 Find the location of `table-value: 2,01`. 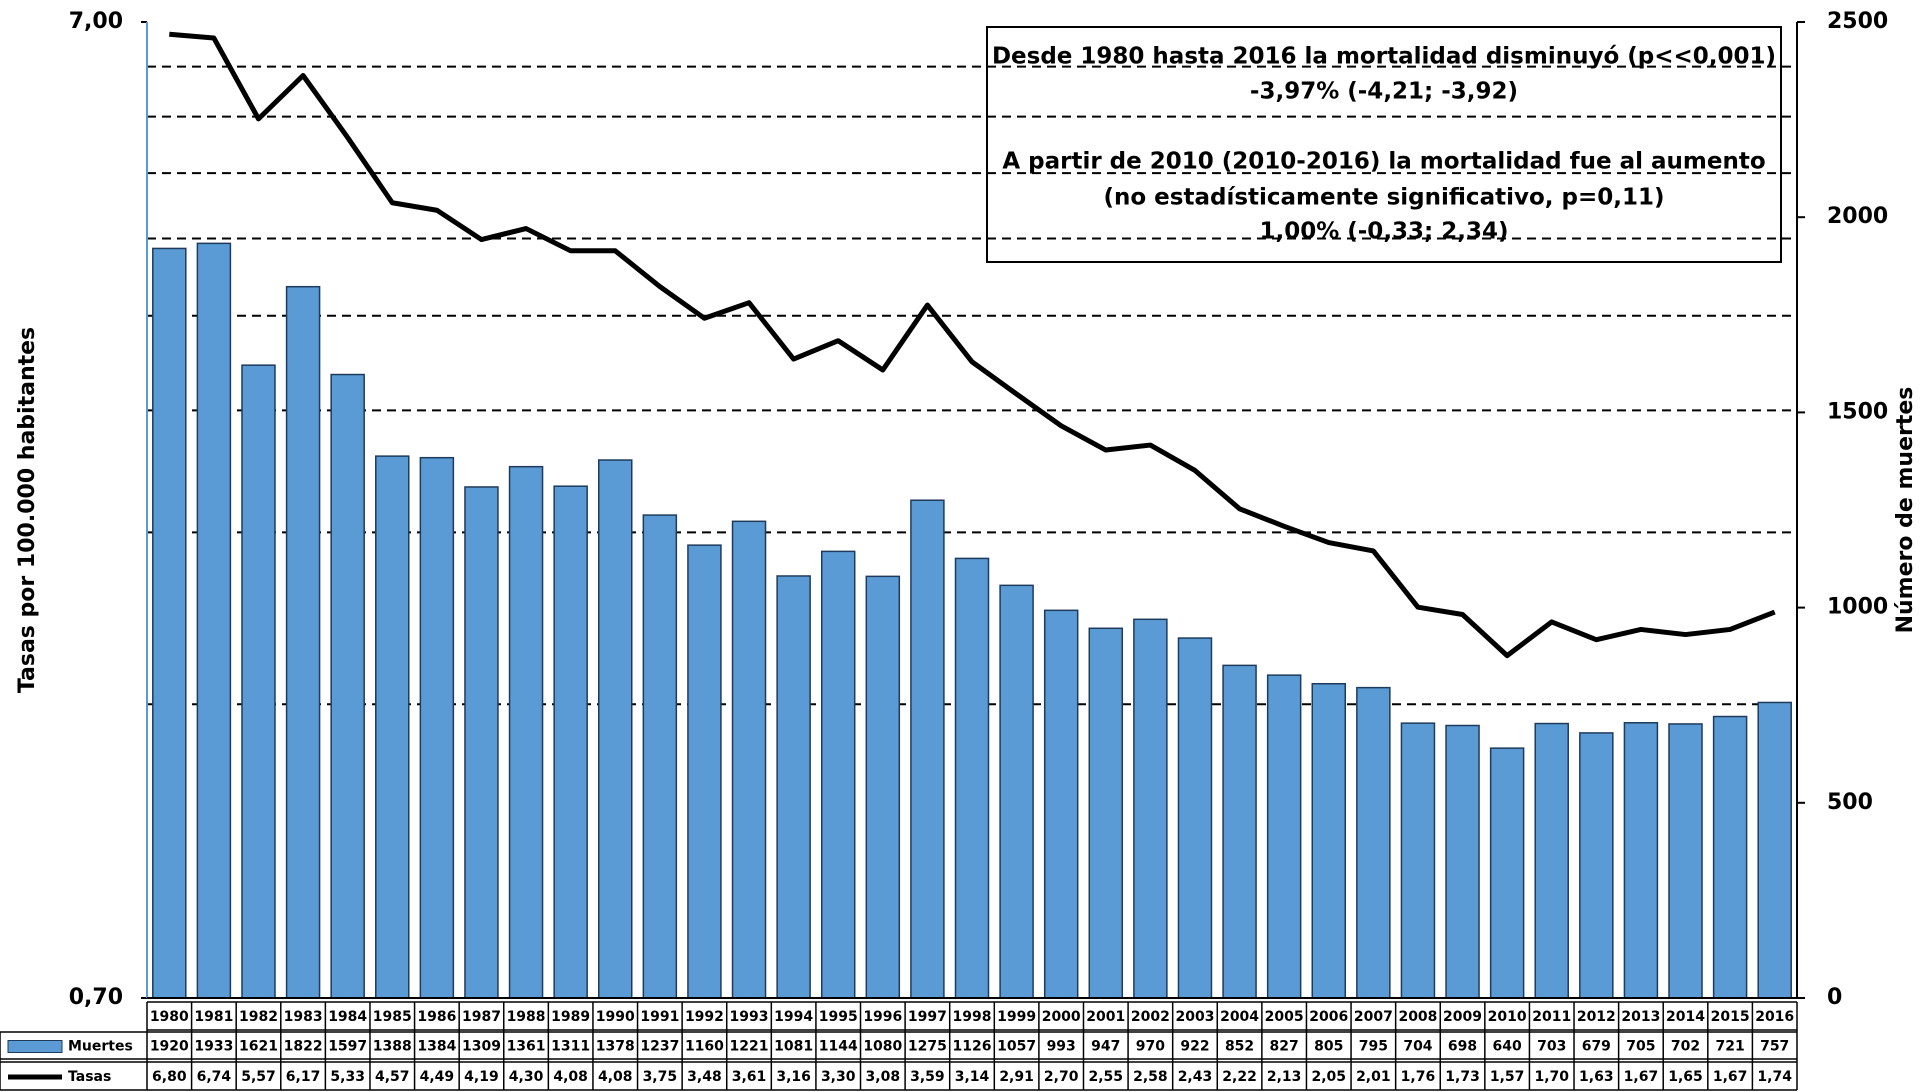

table-value: 2,01 is located at coordinates (1373, 1077).